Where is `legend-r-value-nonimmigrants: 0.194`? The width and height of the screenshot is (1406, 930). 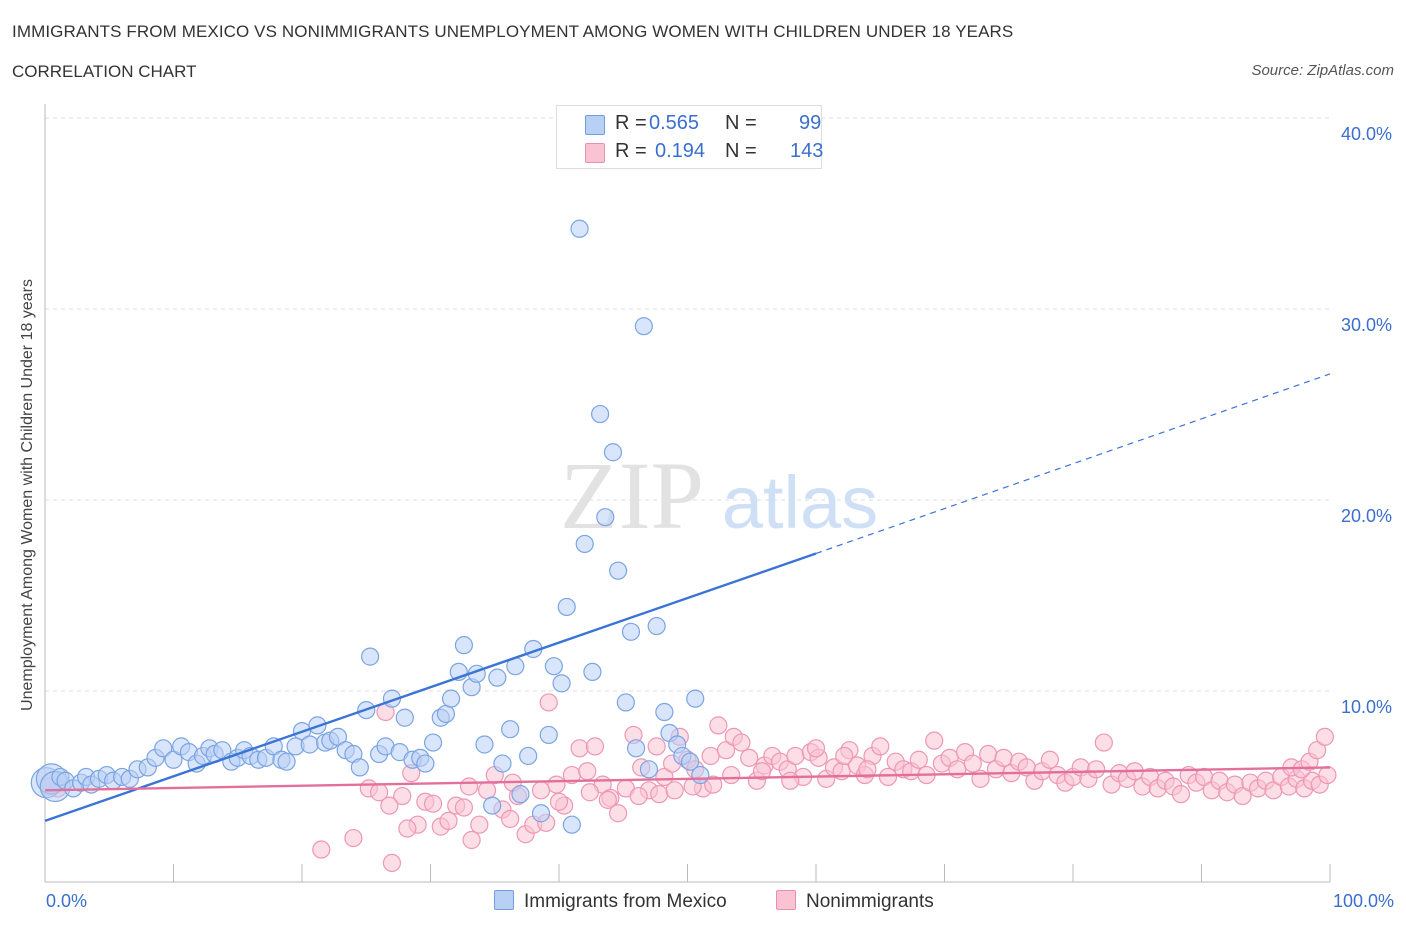 legend-r-value-nonimmigrants: 0.194 is located at coordinates (680, 151).